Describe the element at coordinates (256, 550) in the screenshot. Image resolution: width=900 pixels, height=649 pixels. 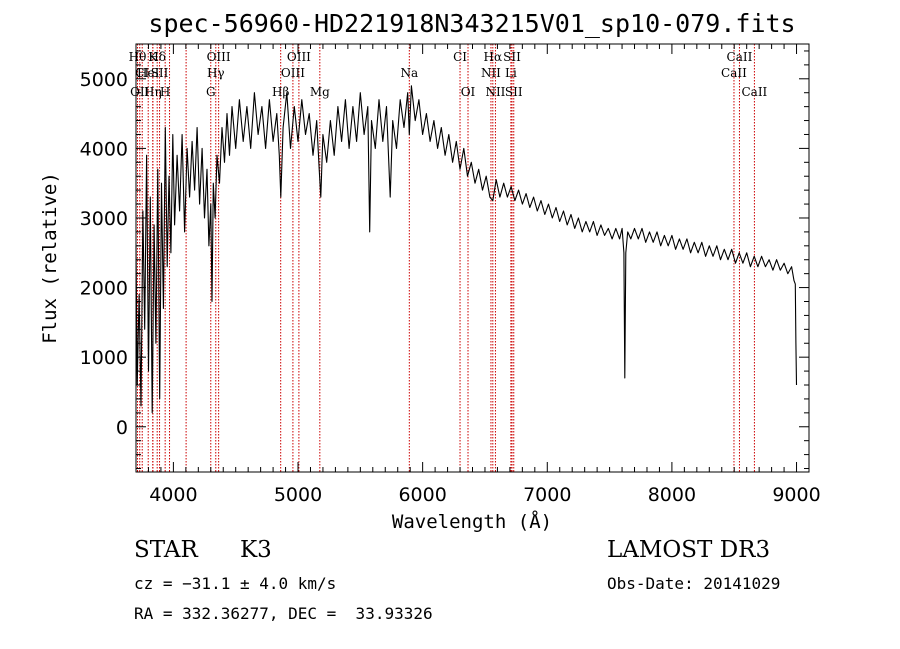
I see `object-subclass: K3` at that location.